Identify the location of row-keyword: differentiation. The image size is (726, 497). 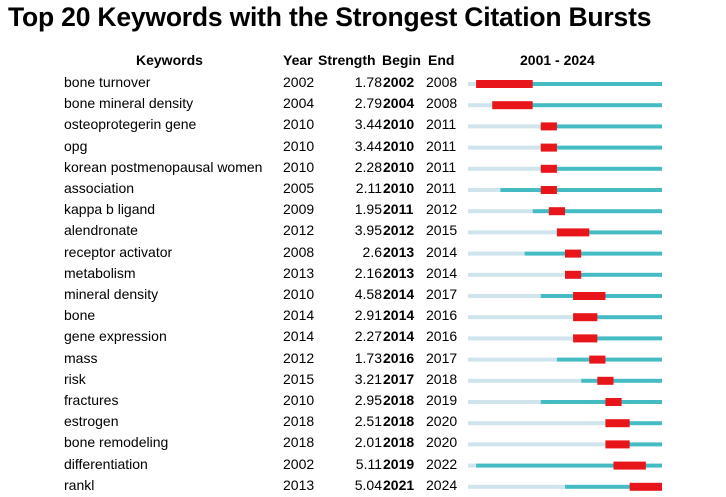
(106, 463).